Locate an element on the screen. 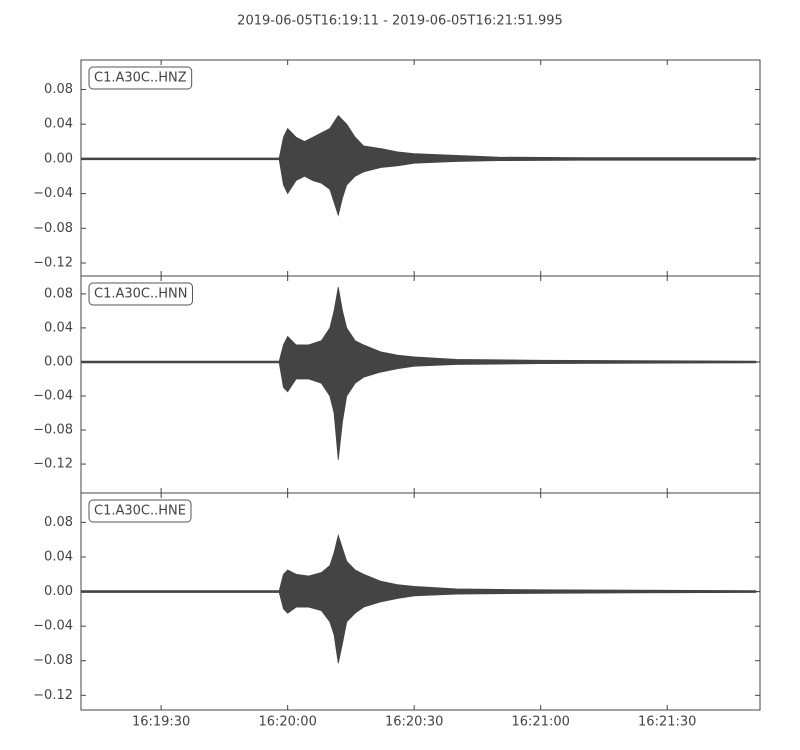 This screenshot has width=800, height=750. trace-label: C1.A30C..HNE is located at coordinates (140, 511).